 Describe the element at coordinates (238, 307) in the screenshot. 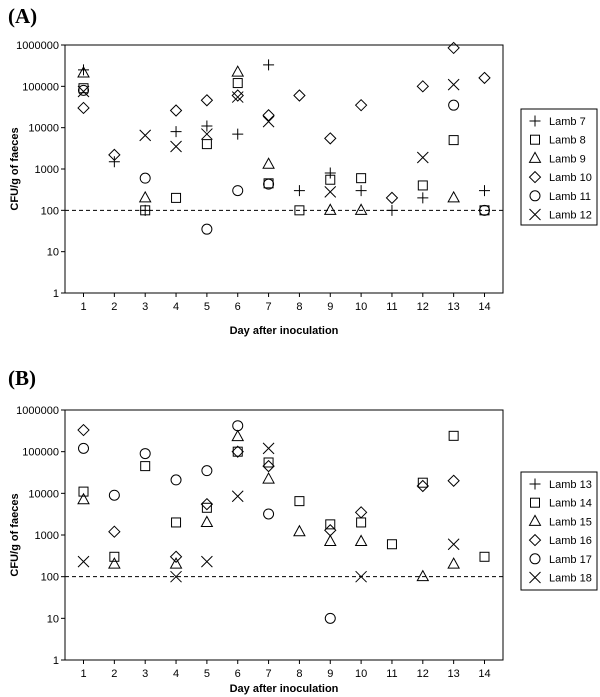

I see `x-tick-label: 6` at that location.